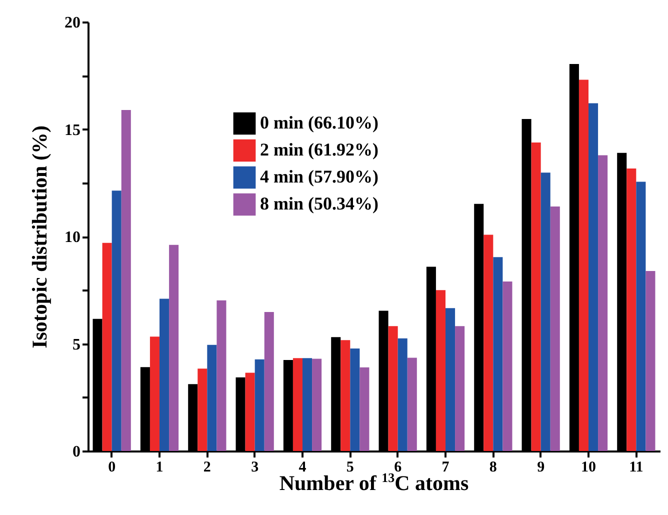  I want to click on x-tick-label: 6, so click(398, 468).